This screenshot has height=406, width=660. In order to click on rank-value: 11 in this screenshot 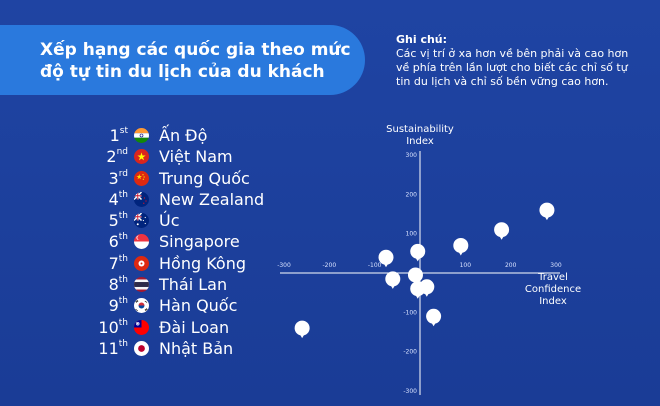, I will do `click(108, 348)`.